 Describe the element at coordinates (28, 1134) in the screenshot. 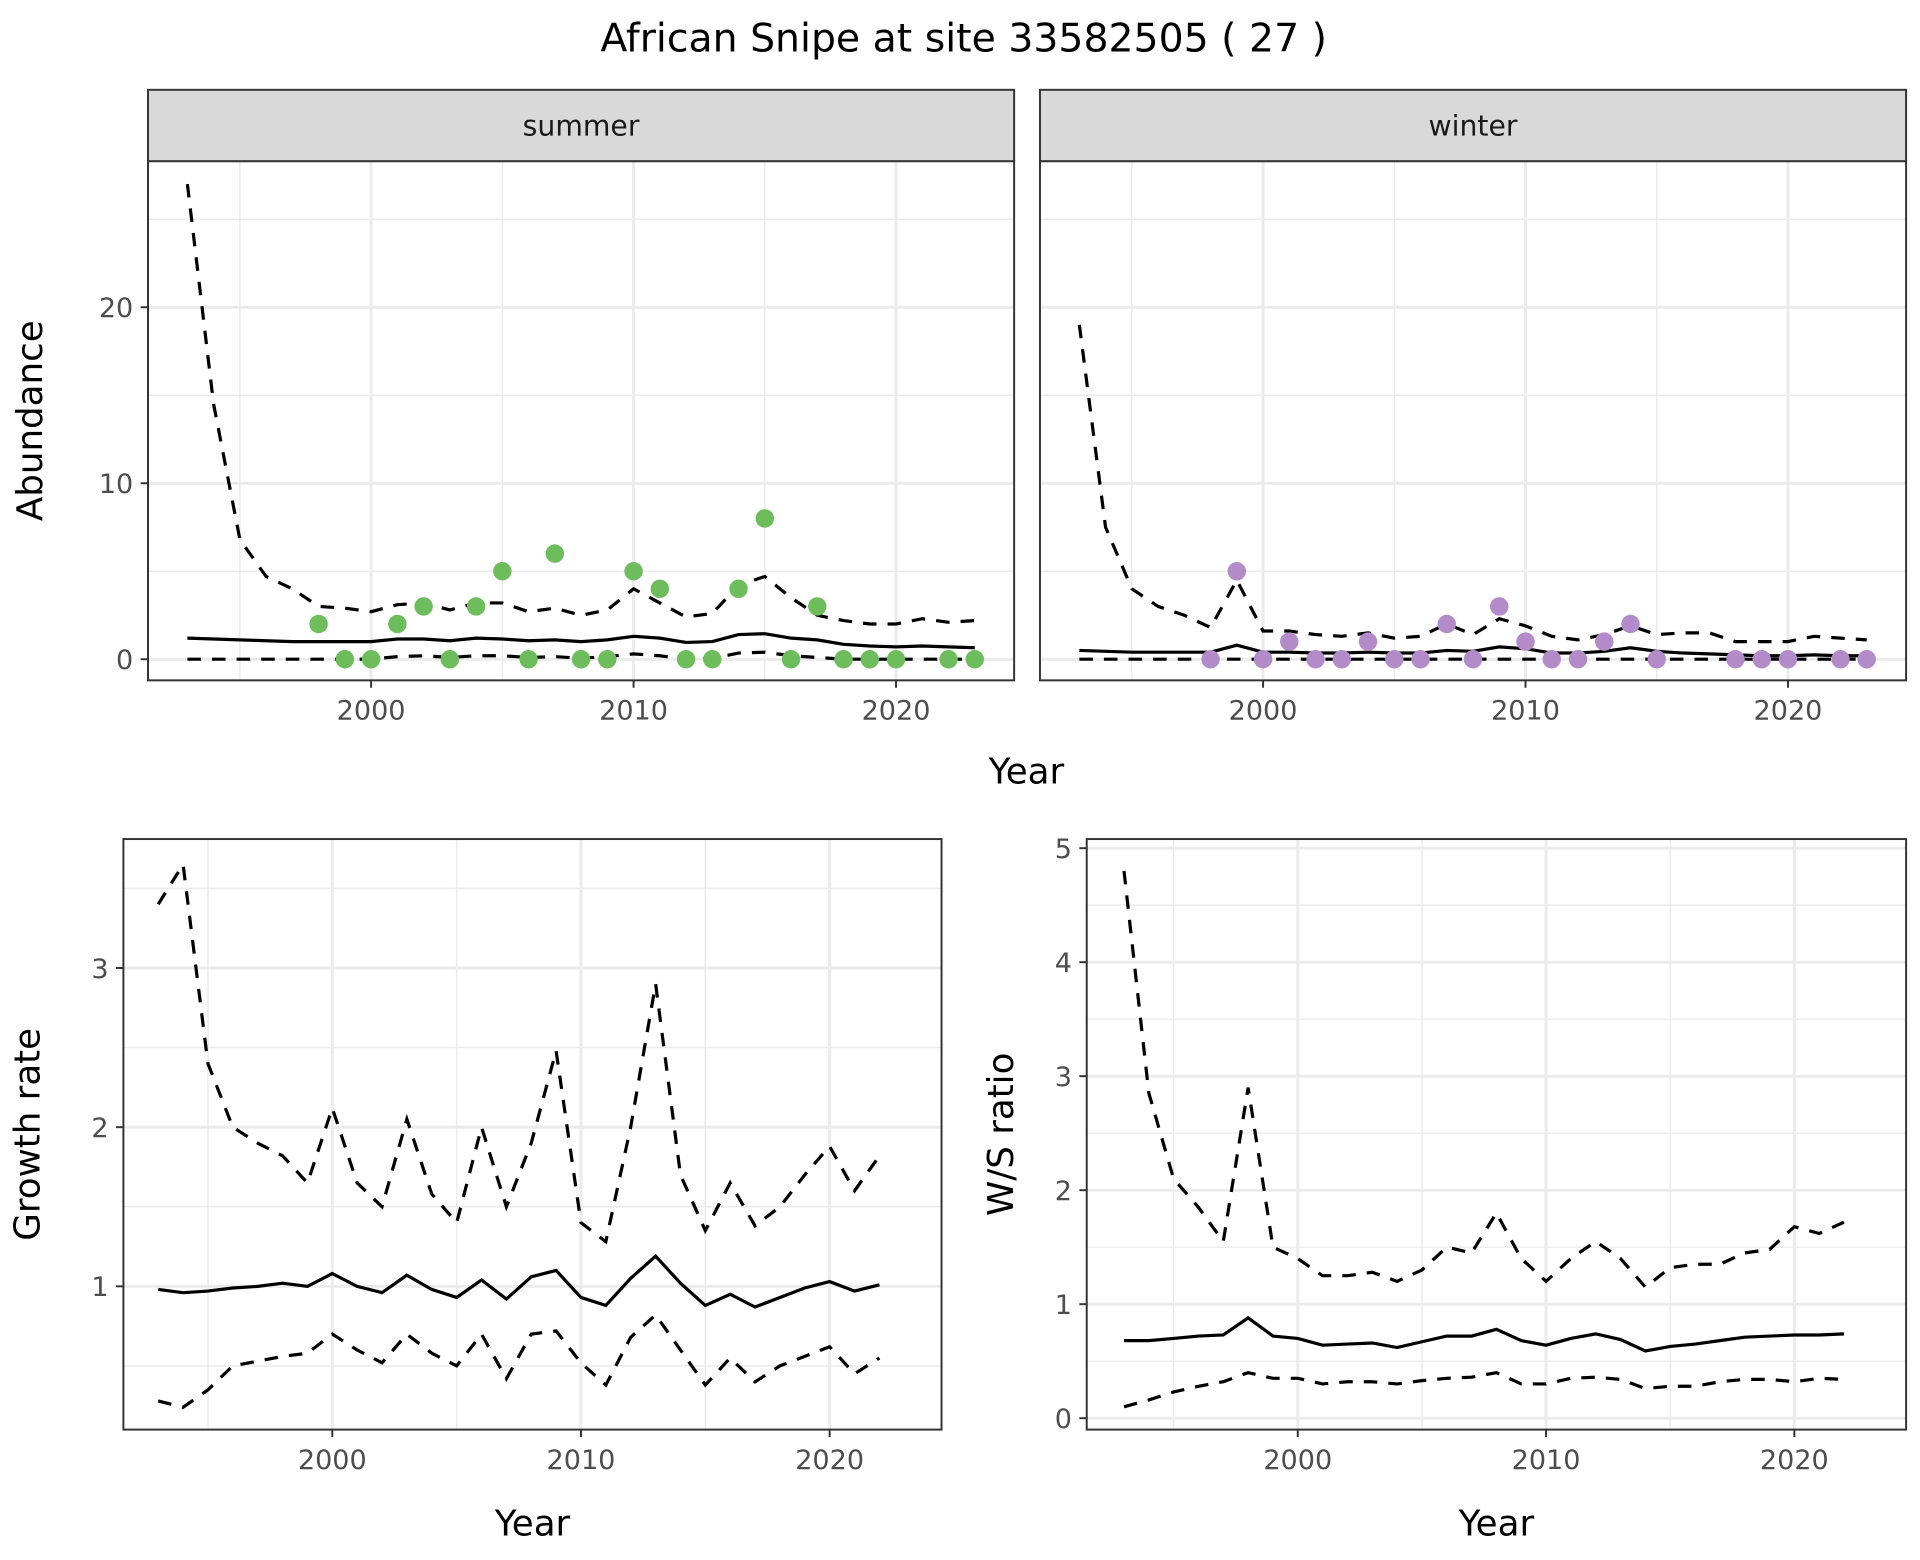

I see `y-axis-label: Growth rate` at that location.